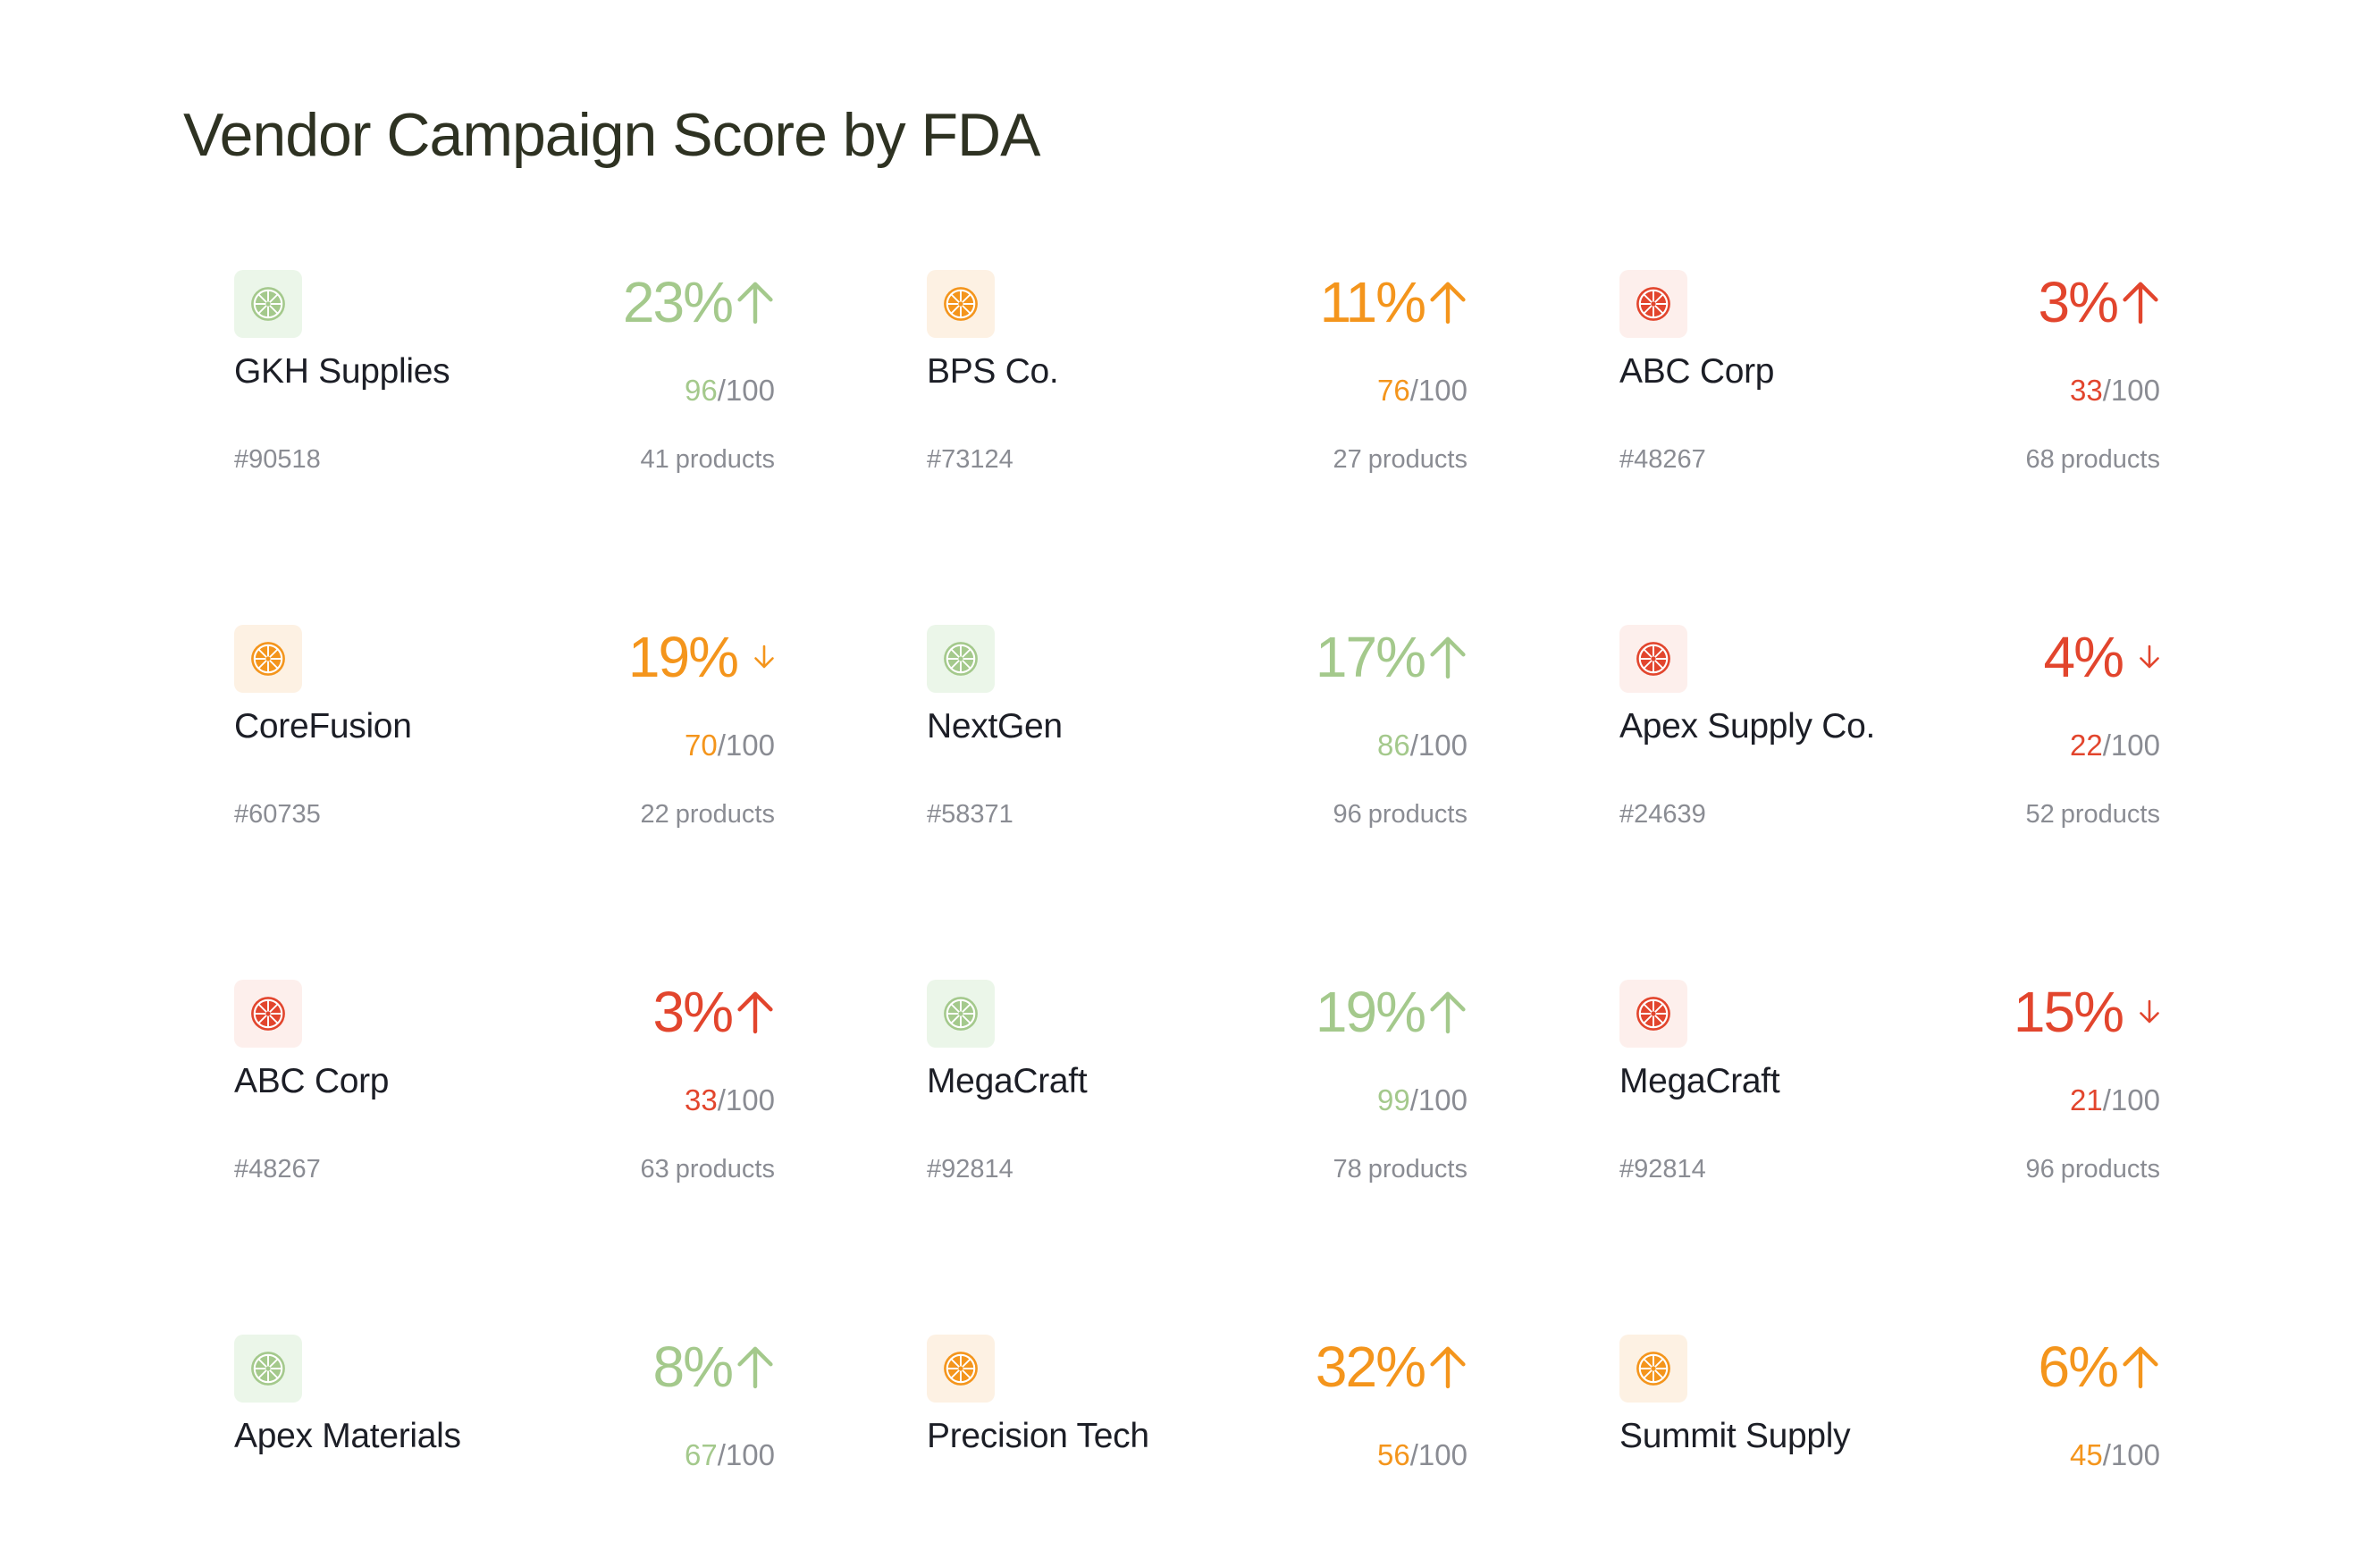 The image size is (2380, 1567). Describe the element at coordinates (2086, 745) in the screenshot. I see `score-value: 22` at that location.